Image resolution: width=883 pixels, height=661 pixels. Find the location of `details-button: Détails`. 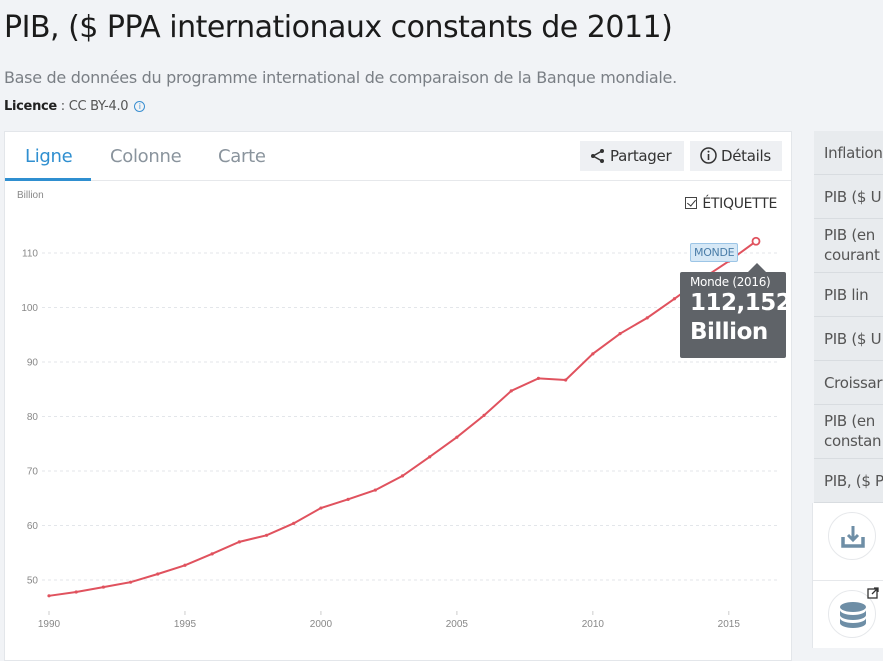

details-button: Détails is located at coordinates (736, 156).